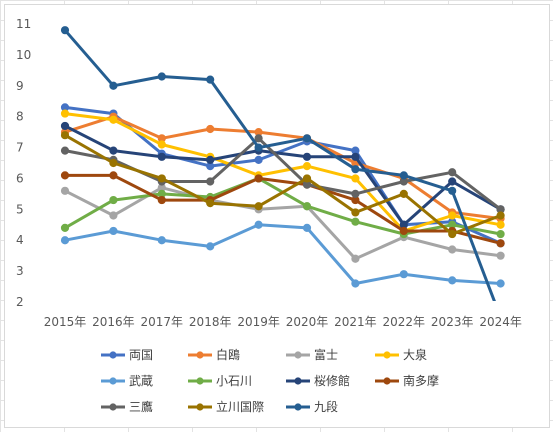 This screenshot has height=432, width=553. I want to click on y-tick-label: 7, so click(20, 148).